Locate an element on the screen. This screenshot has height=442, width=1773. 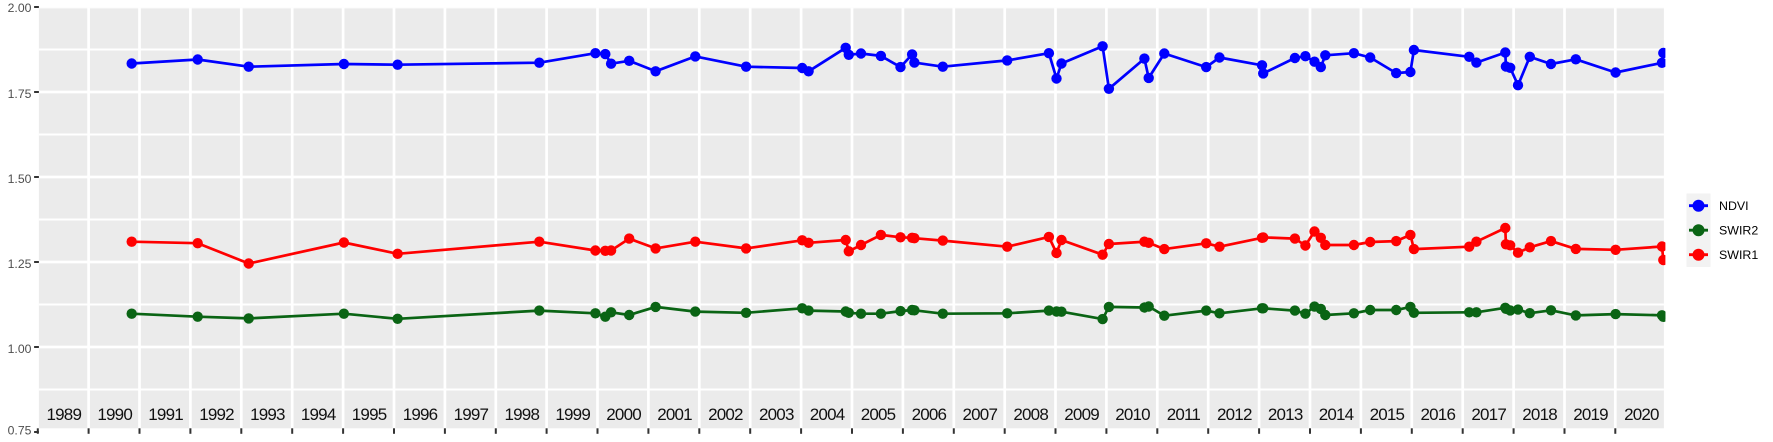
svg-text: 2011 is located at coordinates (1184, 414).